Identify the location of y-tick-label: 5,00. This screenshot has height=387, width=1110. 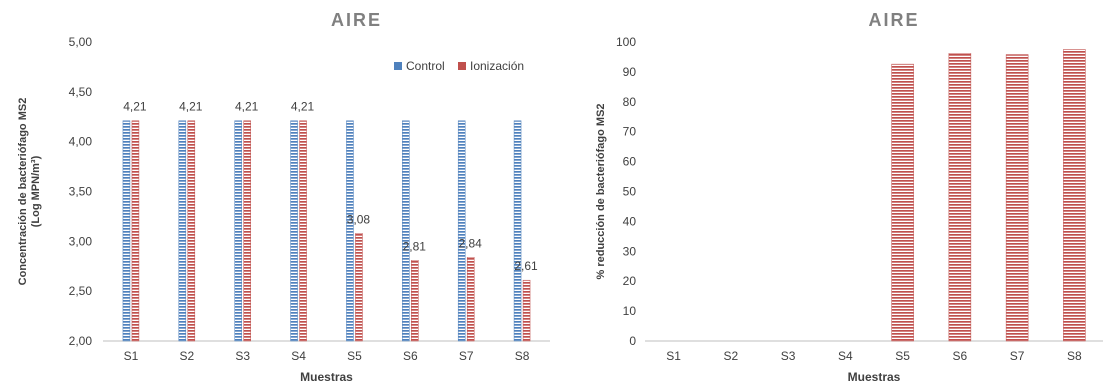
(81, 42).